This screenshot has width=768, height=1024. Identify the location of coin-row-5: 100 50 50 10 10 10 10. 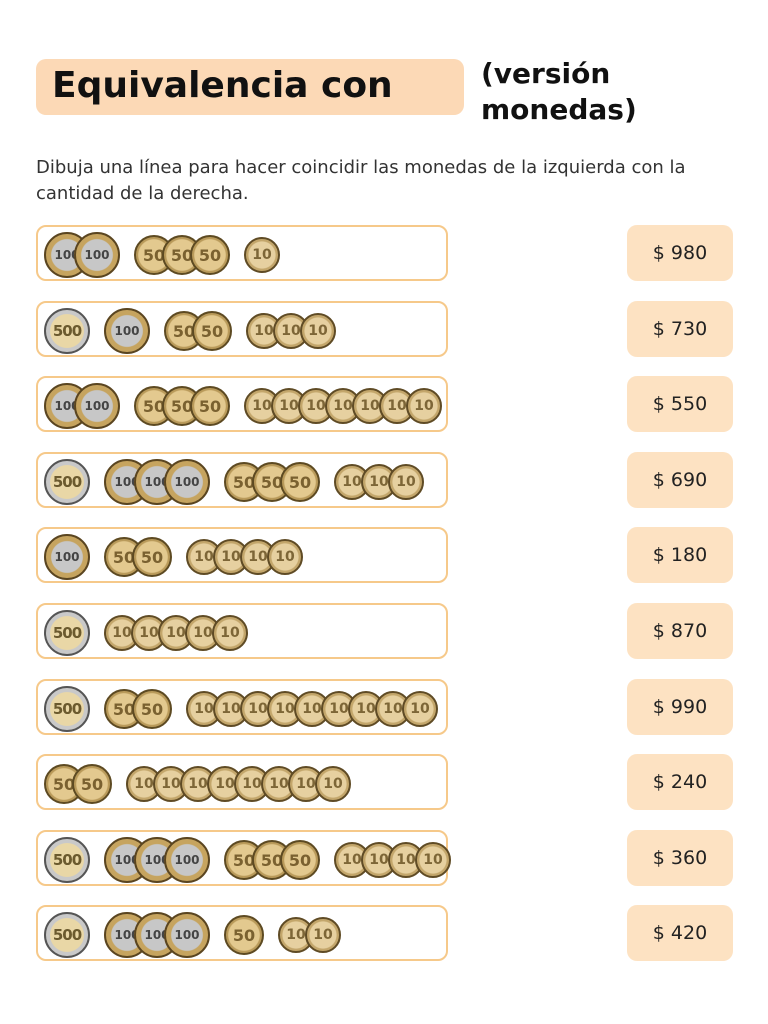
(242, 555).